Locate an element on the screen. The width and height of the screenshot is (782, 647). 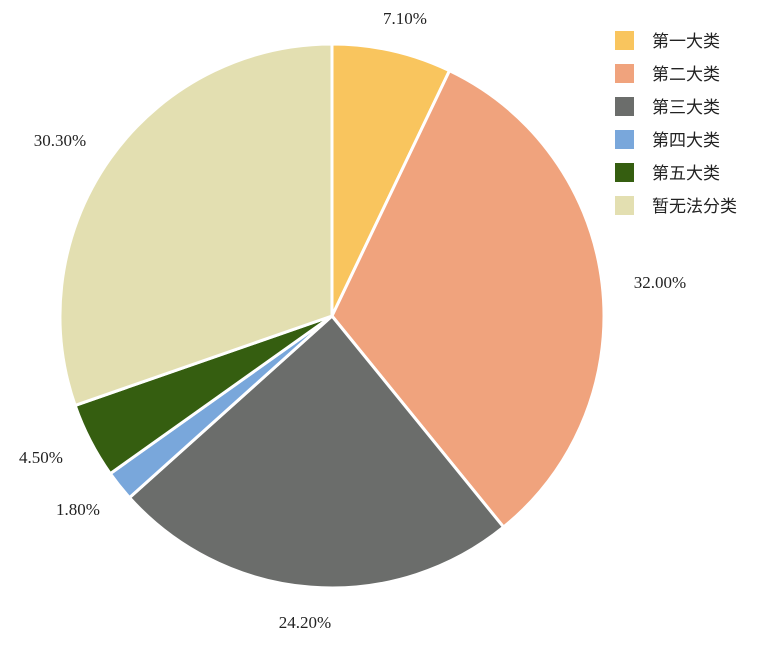
data-label-1: 7.10% is located at coordinates (405, 18).